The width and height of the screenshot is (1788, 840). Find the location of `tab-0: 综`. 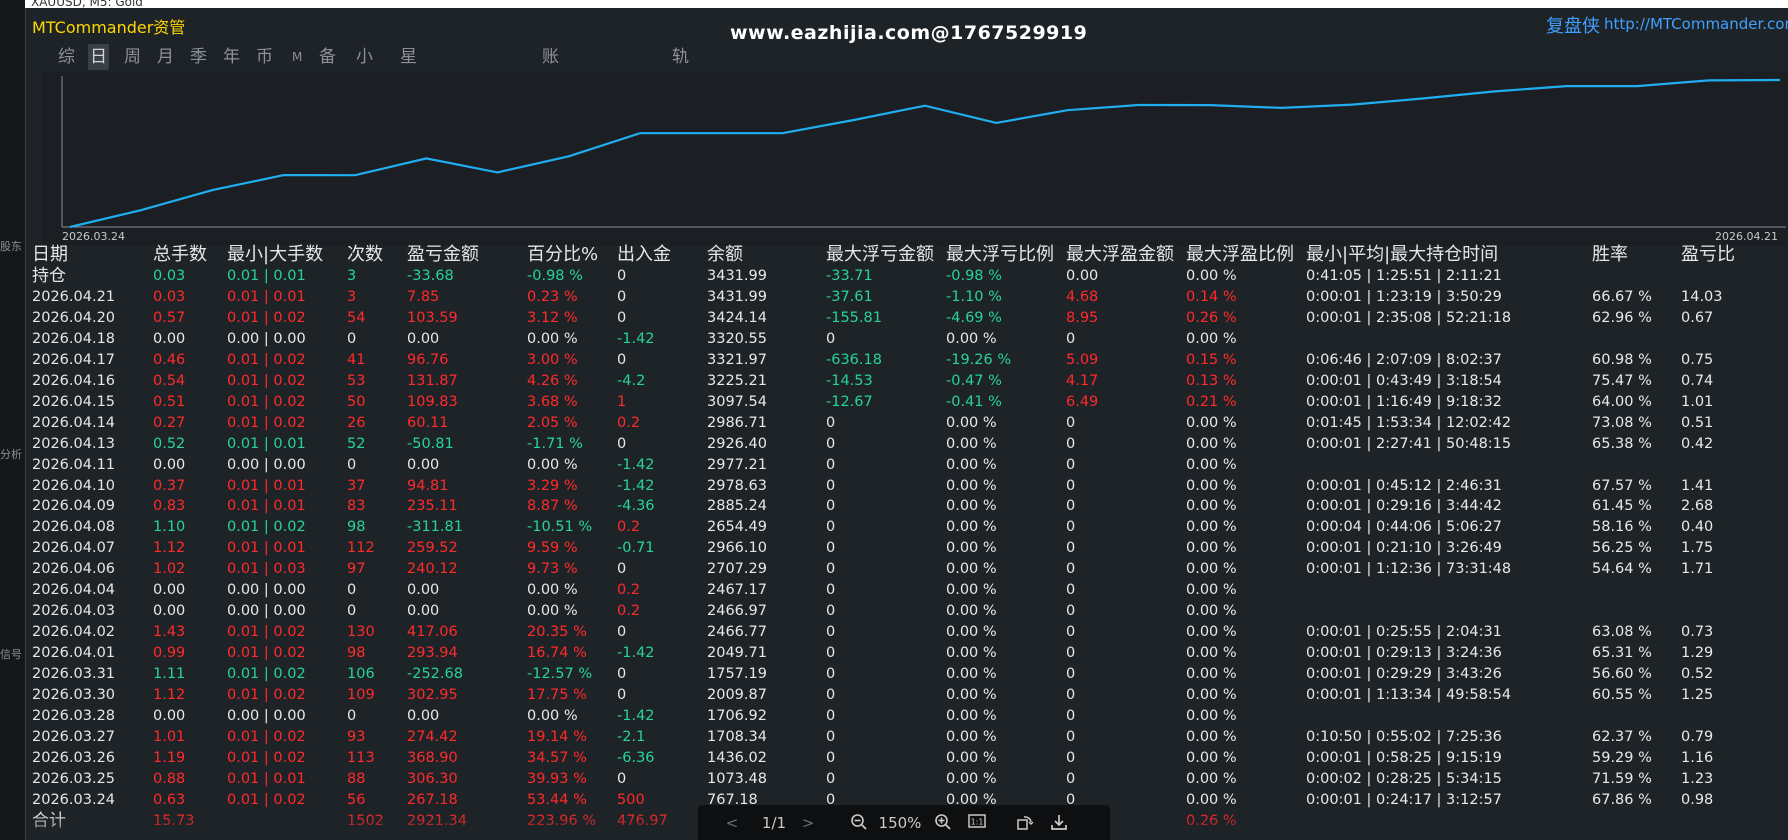

tab-0: 综 is located at coordinates (66, 57).